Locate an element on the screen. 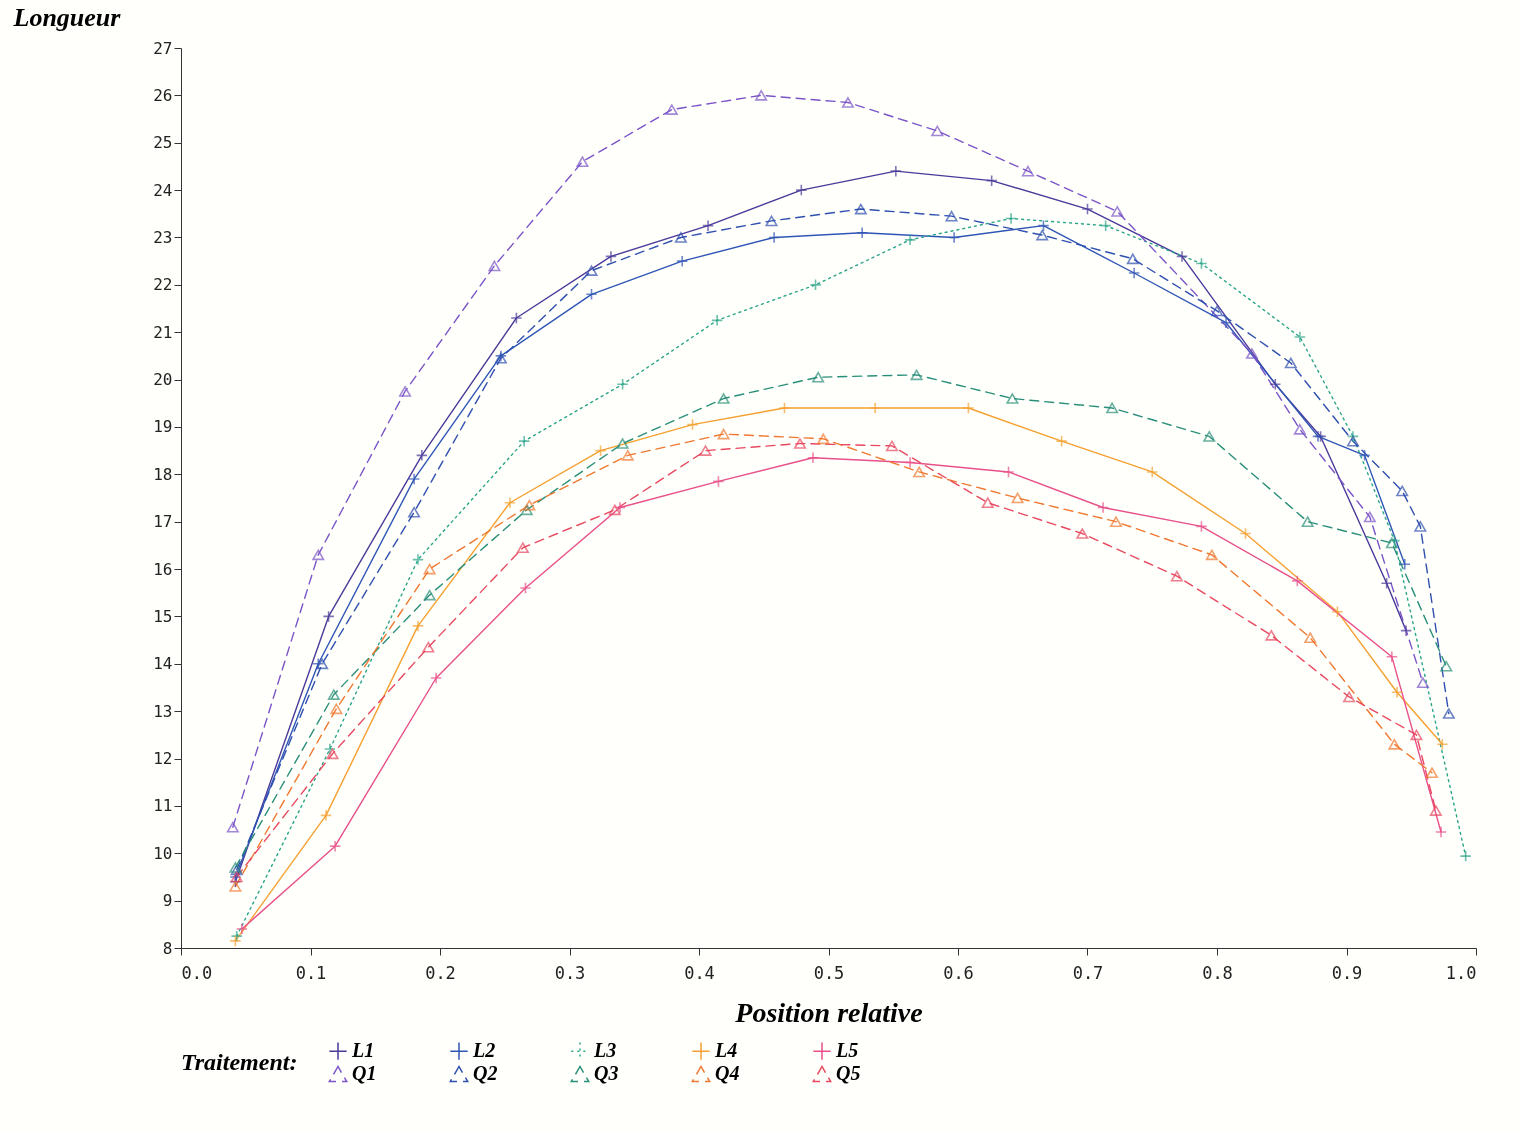 The height and width of the screenshot is (1131, 1520). y-tick-label: 25 is located at coordinates (163, 143).